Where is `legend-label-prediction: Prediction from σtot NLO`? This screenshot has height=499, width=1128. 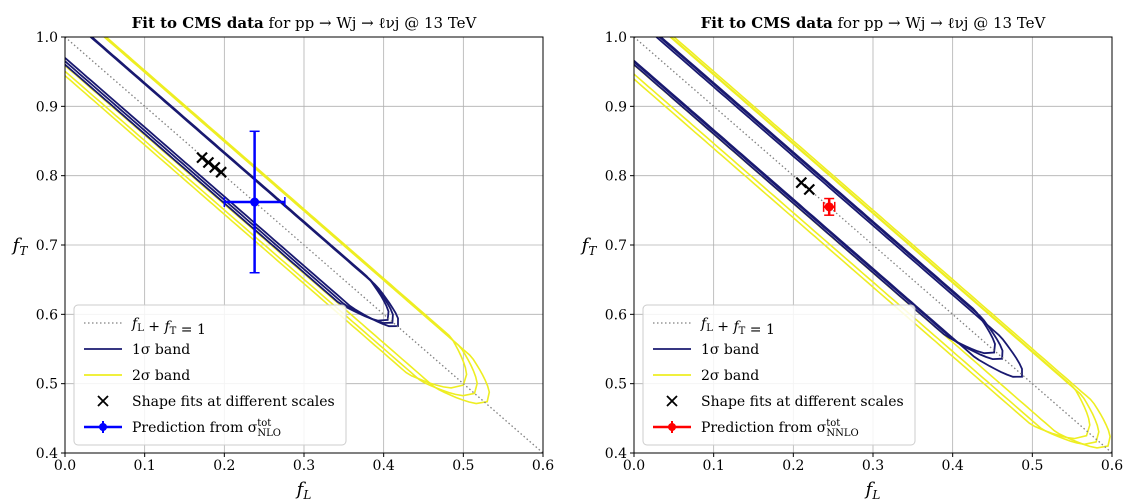 legend-label-prediction: Prediction from σtot NLO is located at coordinates (206, 428).